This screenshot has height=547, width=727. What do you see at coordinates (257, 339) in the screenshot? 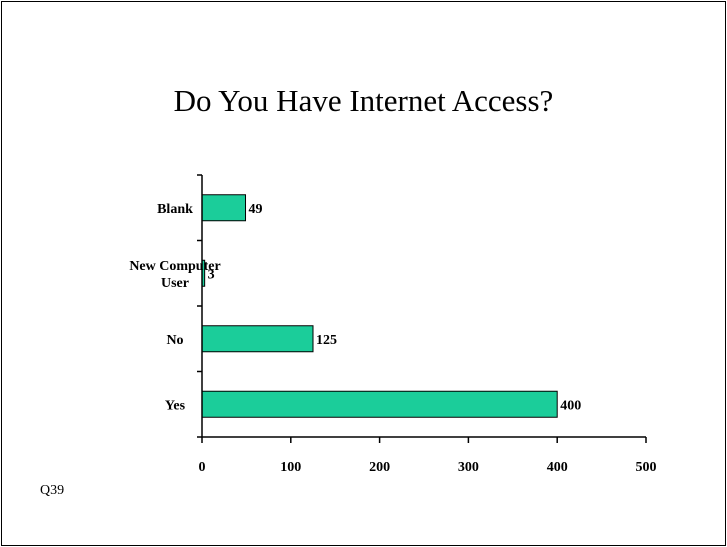
I see `bar-no` at bounding box center [257, 339].